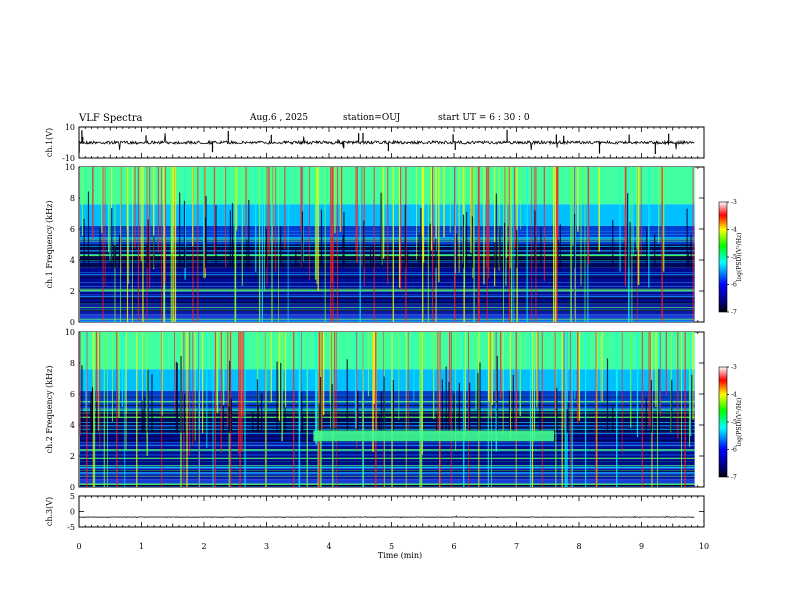  Describe the element at coordinates (279, 118) in the screenshot. I see `date-label: Aug.6 , 2025` at that location.